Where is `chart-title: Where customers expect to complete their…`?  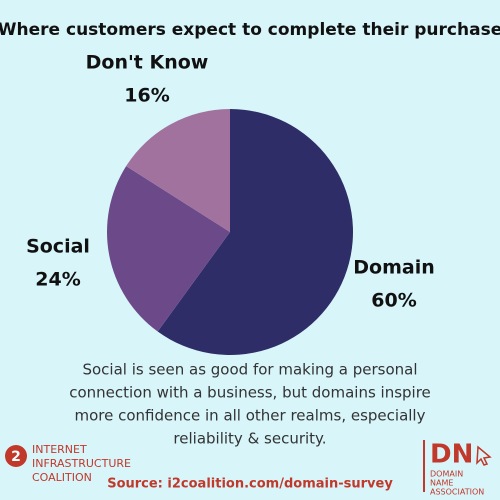
chart-title: Where customers expect to complete their… is located at coordinates (250, 30).